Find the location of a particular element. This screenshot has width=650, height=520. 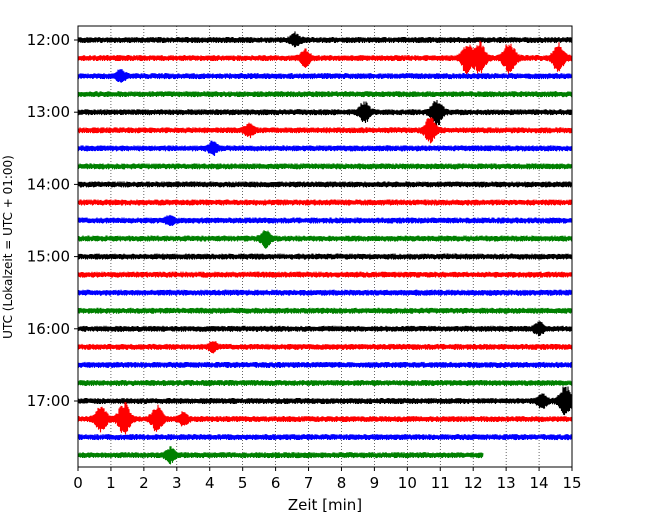

x-tick-label: 15 is located at coordinates (571, 483).